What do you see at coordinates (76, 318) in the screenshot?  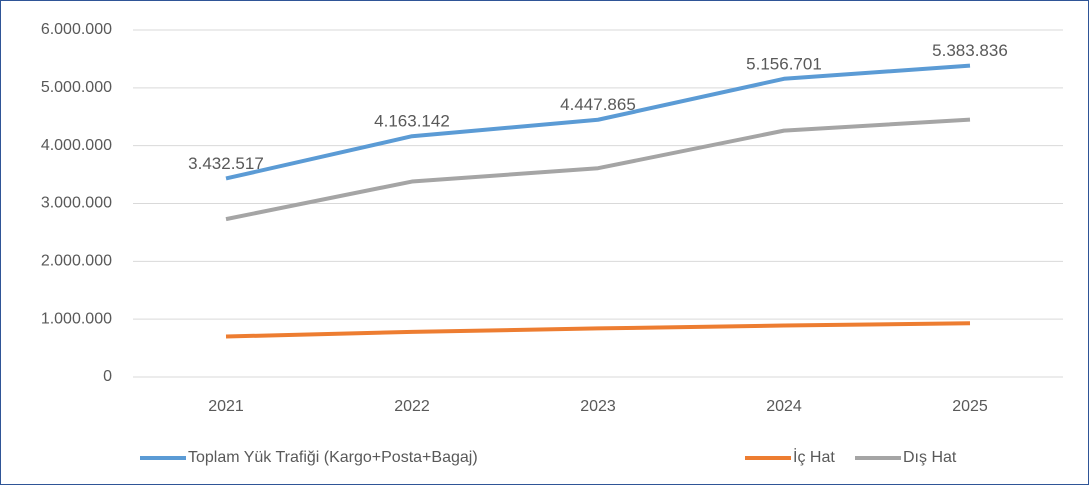 I see `y-tick-label: 1.000.000` at bounding box center [76, 318].